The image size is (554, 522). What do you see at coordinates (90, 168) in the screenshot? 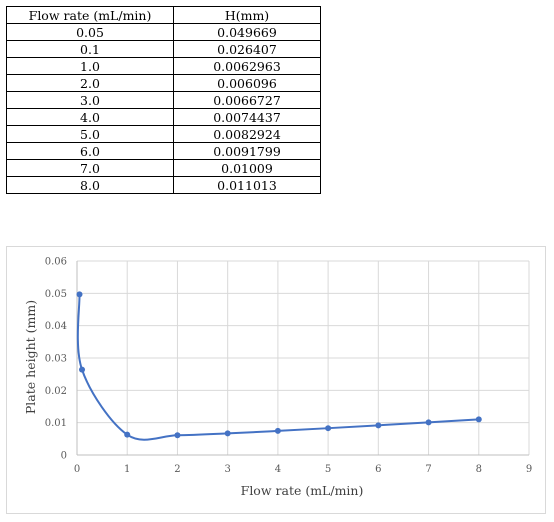
I see `cell-flow-rate: 7.0` at bounding box center [90, 168].